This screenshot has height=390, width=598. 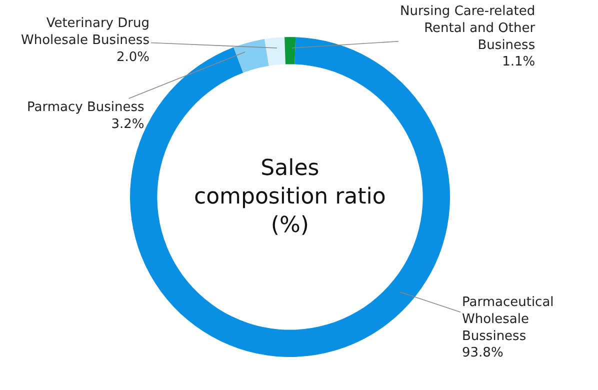 I want to click on slice-label: Nursing Care-related Rental and Other Business, so click(x=468, y=28).